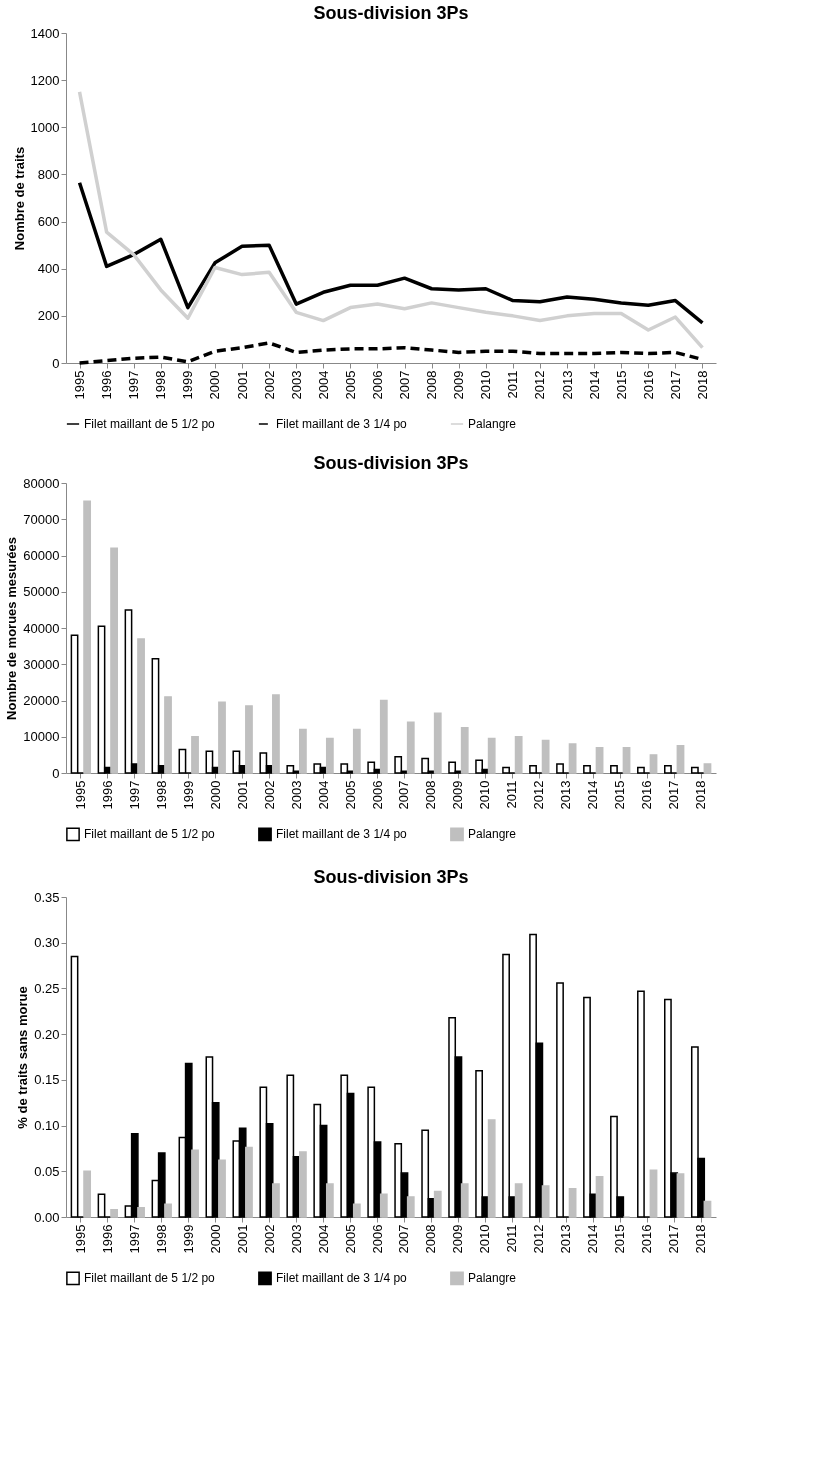  Describe the element at coordinates (41, 700) in the screenshot. I see `y-tick-label: 20000` at that location.